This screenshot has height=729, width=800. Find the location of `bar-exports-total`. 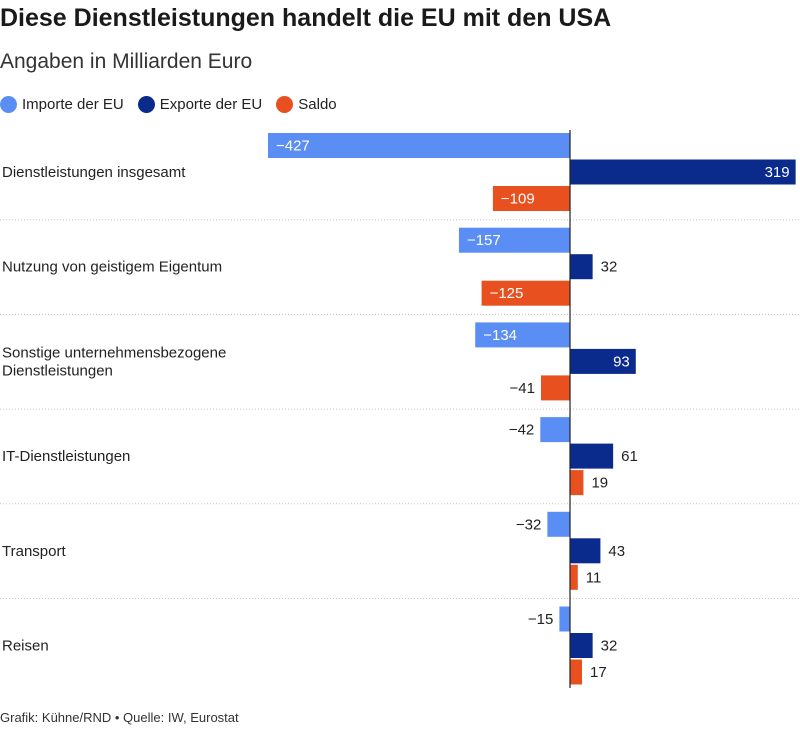

bar-exports-total is located at coordinates (683, 172).